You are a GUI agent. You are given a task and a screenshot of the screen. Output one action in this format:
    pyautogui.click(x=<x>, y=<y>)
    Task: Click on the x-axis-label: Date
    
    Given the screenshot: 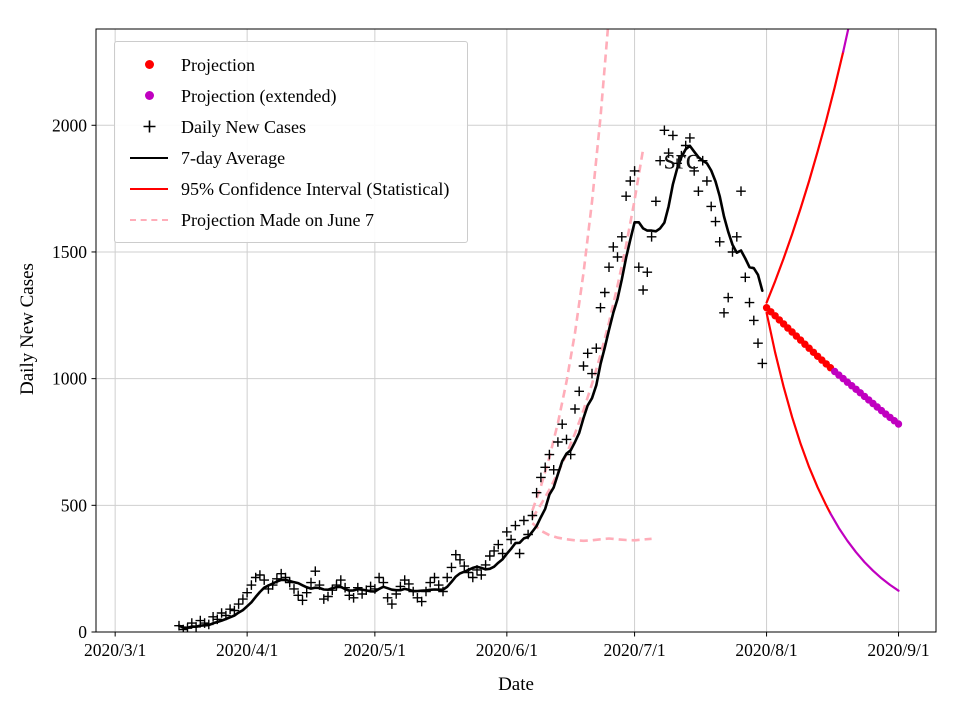 What is the action you would take?
    pyautogui.click(x=516, y=684)
    